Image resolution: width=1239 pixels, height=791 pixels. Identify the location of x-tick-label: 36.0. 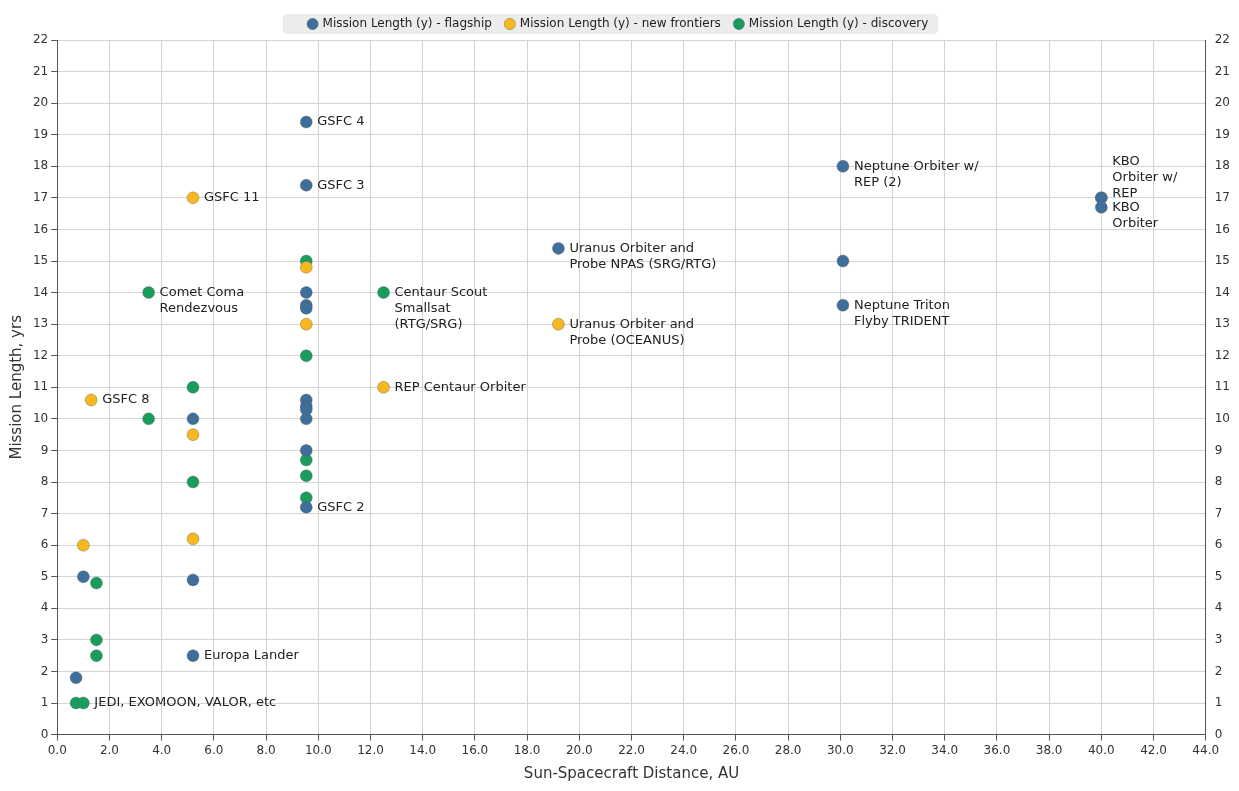
(997, 749).